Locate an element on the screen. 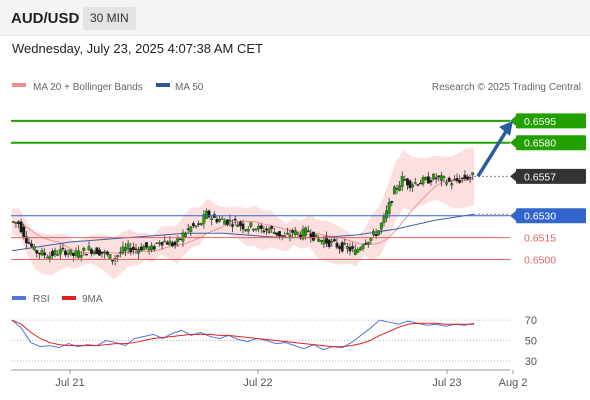 The width and height of the screenshot is (590, 400). projection-arrow-shaft is located at coordinates (492, 153).